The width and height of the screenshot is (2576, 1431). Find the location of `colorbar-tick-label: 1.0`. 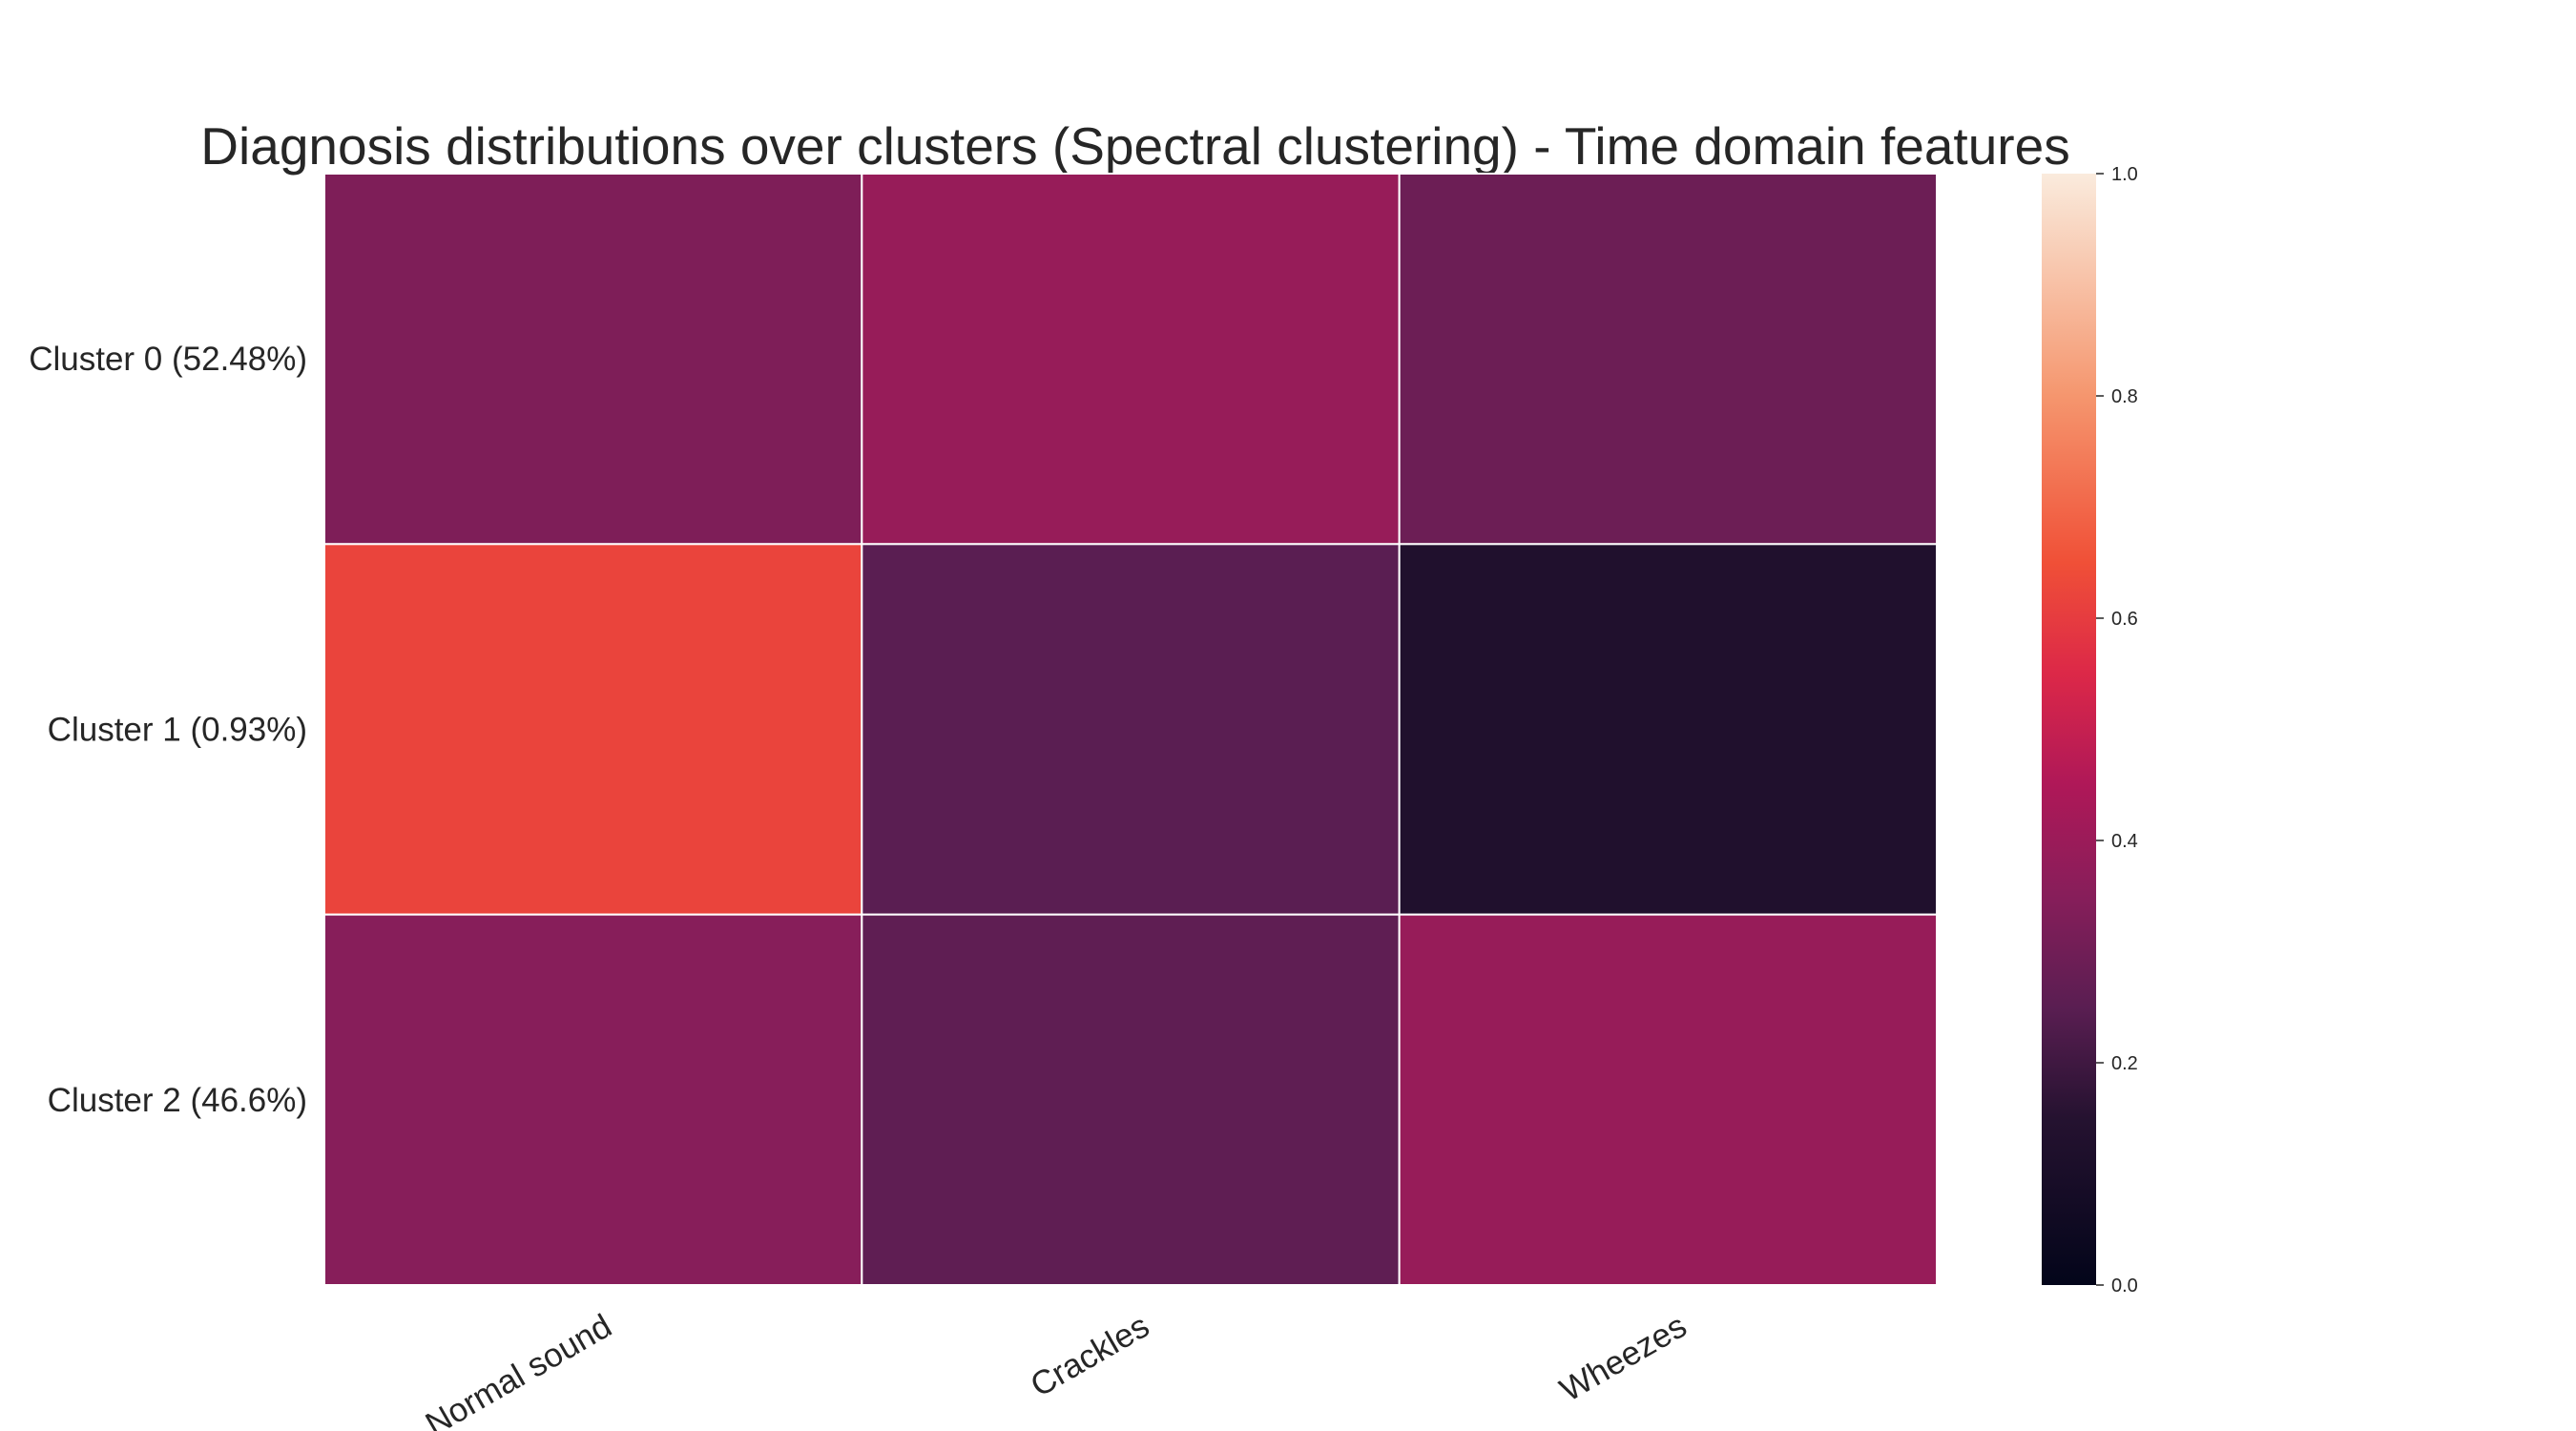

colorbar-tick-label: 1.0 is located at coordinates (2124, 175).